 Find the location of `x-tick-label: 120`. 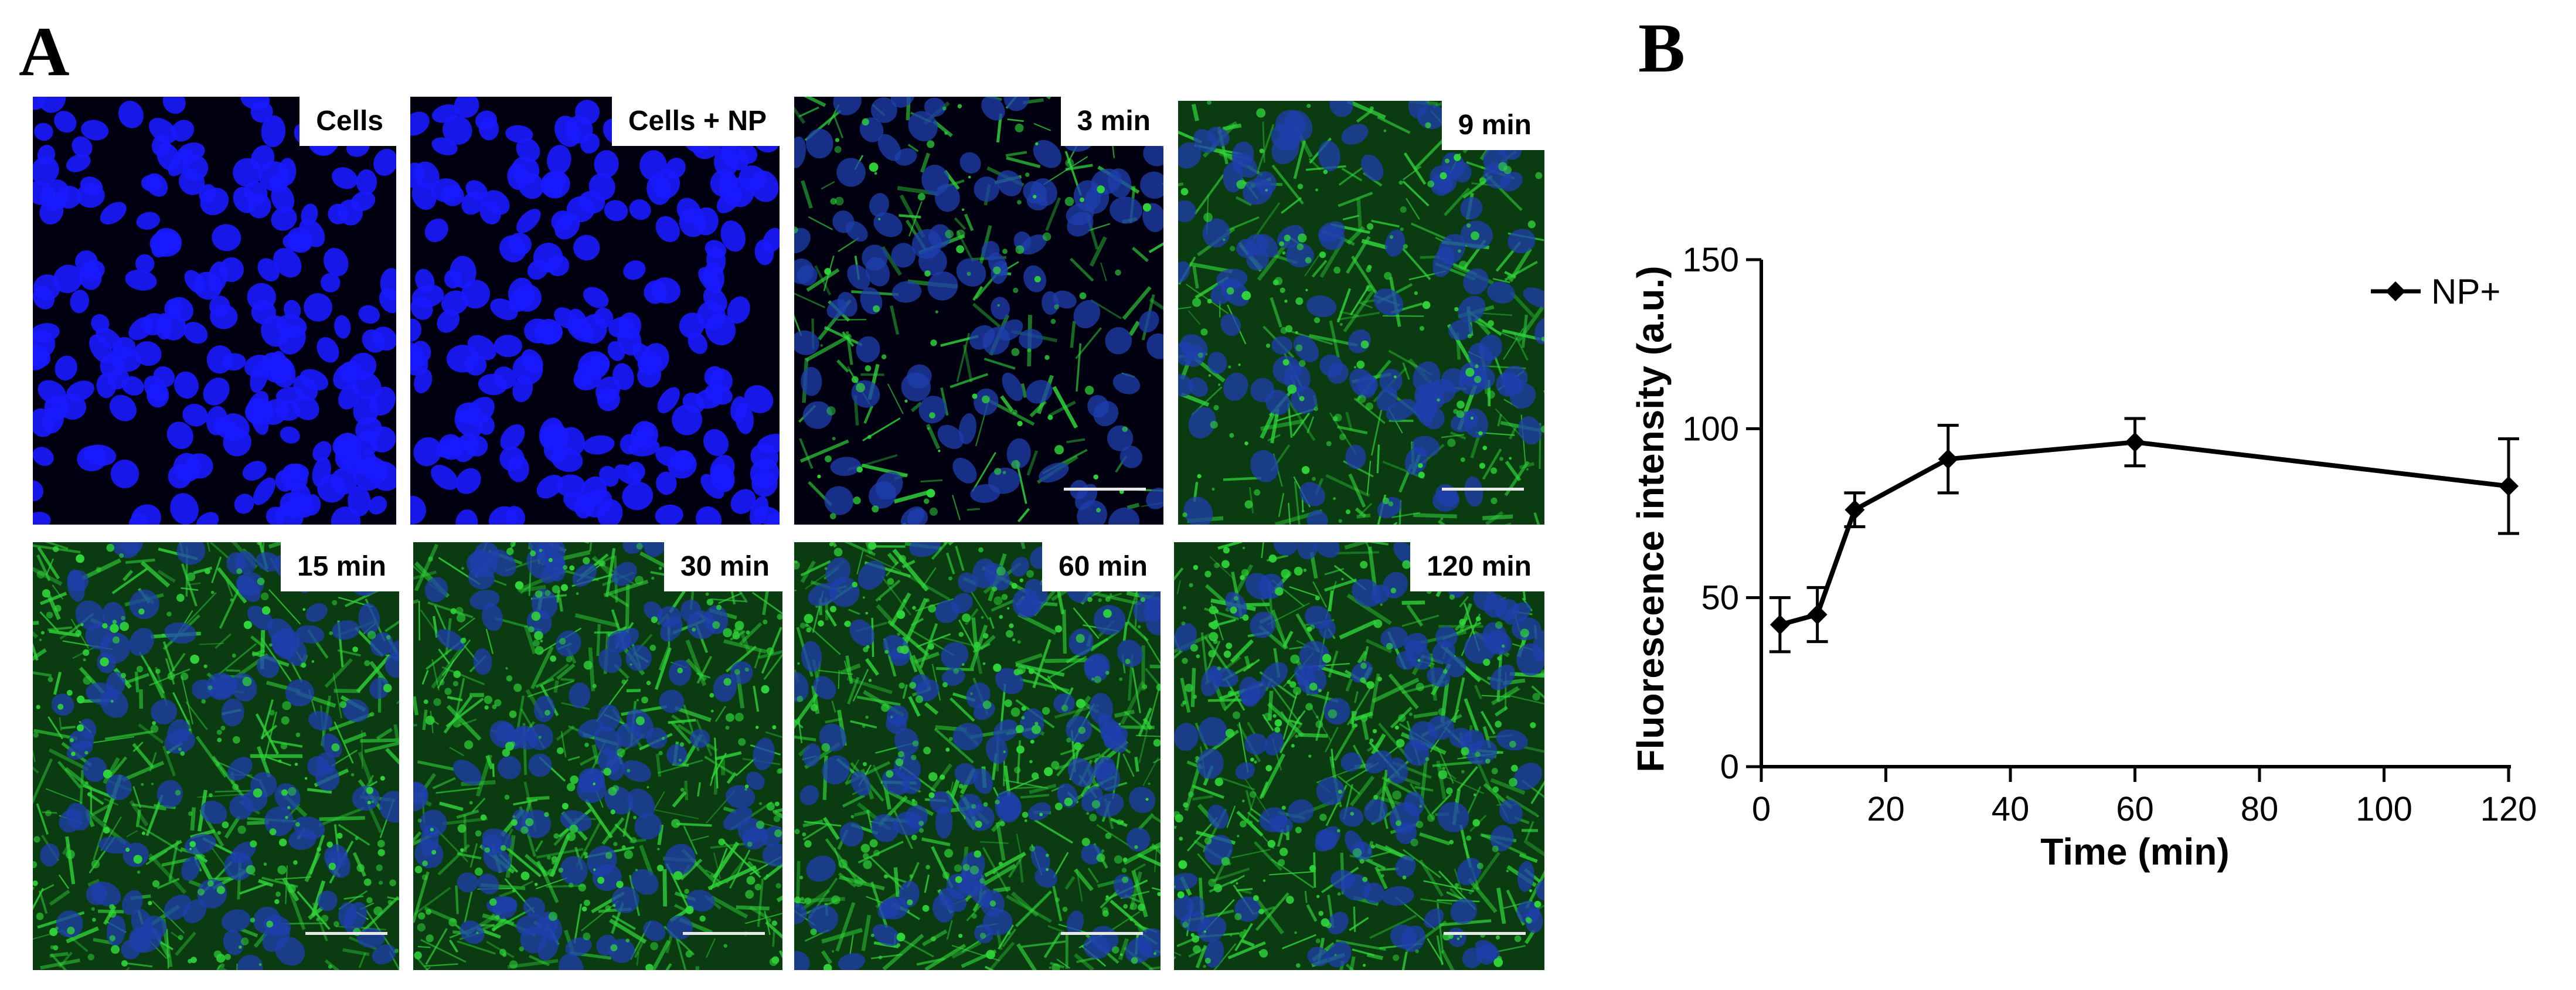

x-tick-label: 120 is located at coordinates (2508, 809).